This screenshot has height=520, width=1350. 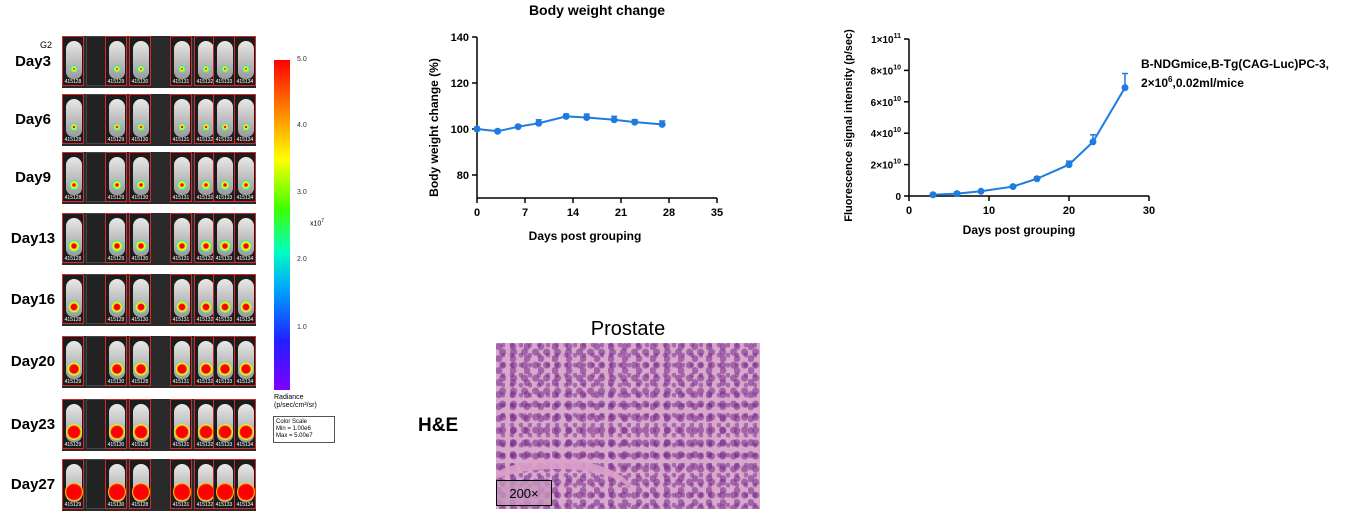 What do you see at coordinates (849, 125) in the screenshot?
I see `y-axis-label: Fluorescence signal intensity (p/sec)` at bounding box center [849, 125].